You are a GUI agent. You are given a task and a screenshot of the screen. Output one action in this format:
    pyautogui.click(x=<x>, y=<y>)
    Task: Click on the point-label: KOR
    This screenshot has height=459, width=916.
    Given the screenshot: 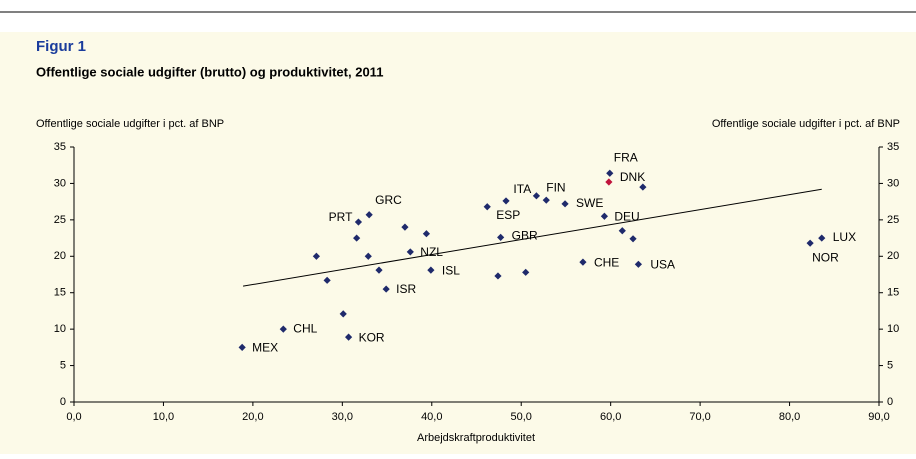 What is the action you would take?
    pyautogui.click(x=372, y=337)
    